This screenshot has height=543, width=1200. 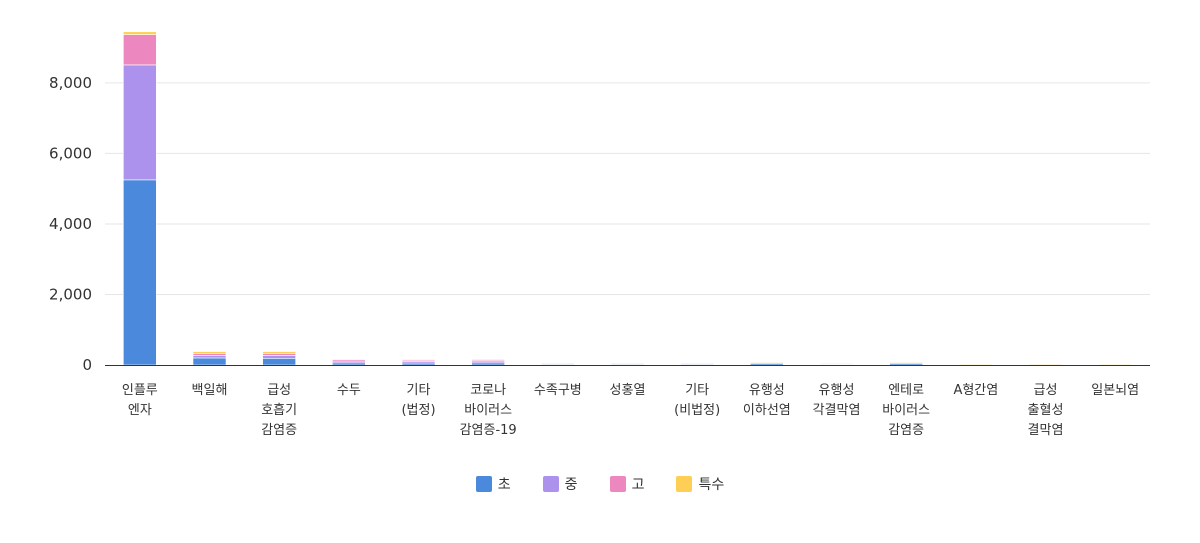 What do you see at coordinates (70, 294) in the screenshot?
I see `y-tick-label: 2,000` at bounding box center [70, 294].